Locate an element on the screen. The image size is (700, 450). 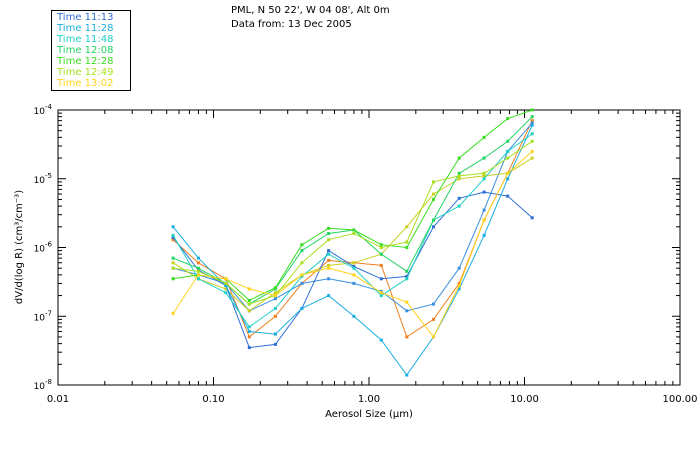
data-date: Data from: 13 Dec 2005 is located at coordinates (291, 24).